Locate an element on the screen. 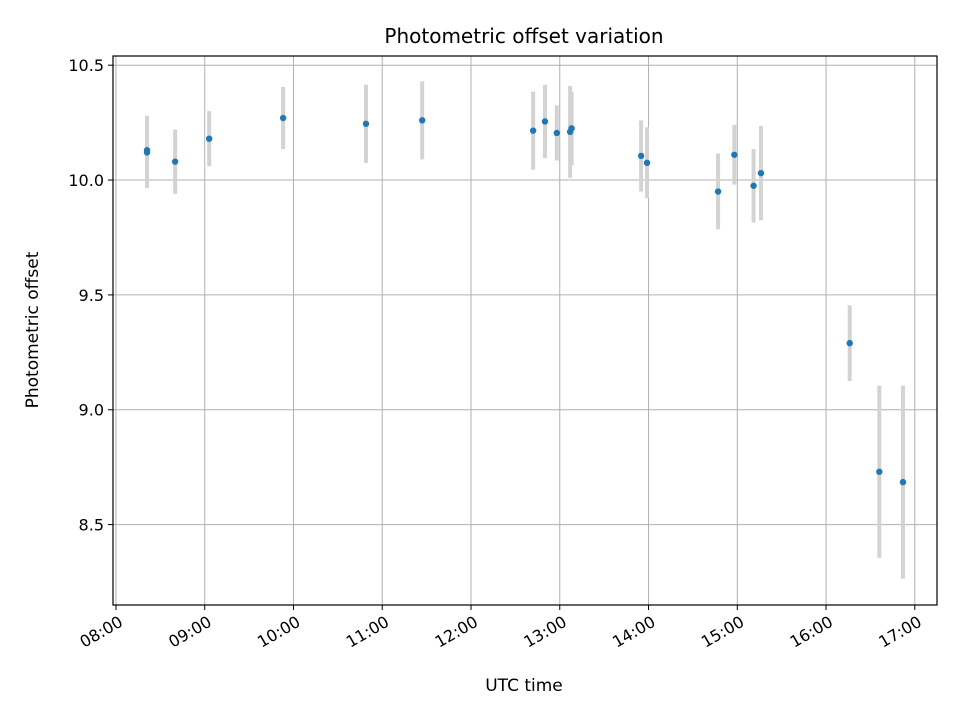 This screenshot has width=960, height=720. x-tick-label: 15:00 is located at coordinates (722, 632).